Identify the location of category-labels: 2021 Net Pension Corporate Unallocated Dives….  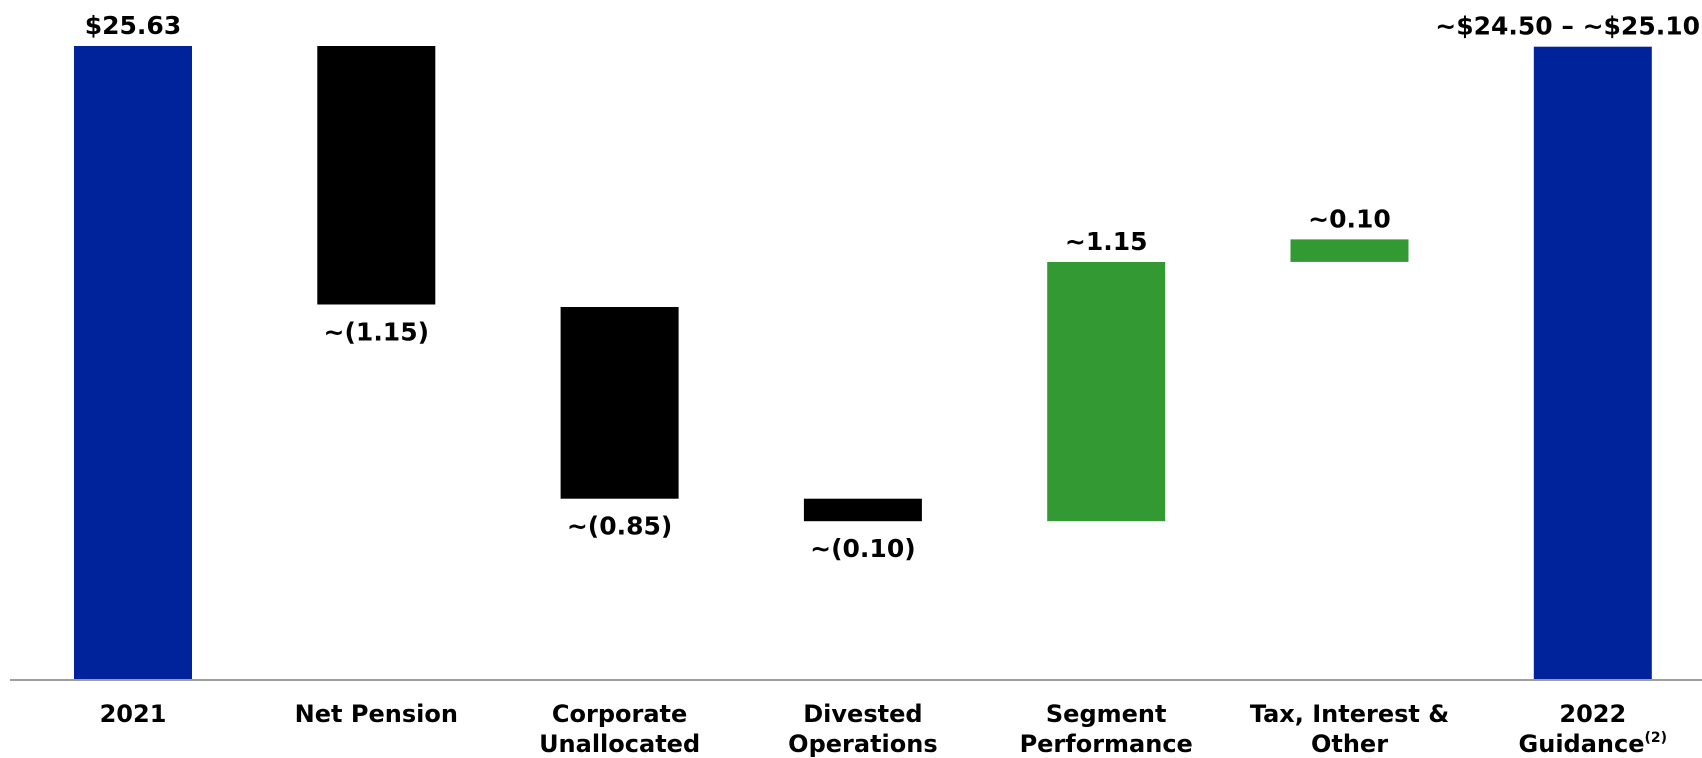
(883, 729).